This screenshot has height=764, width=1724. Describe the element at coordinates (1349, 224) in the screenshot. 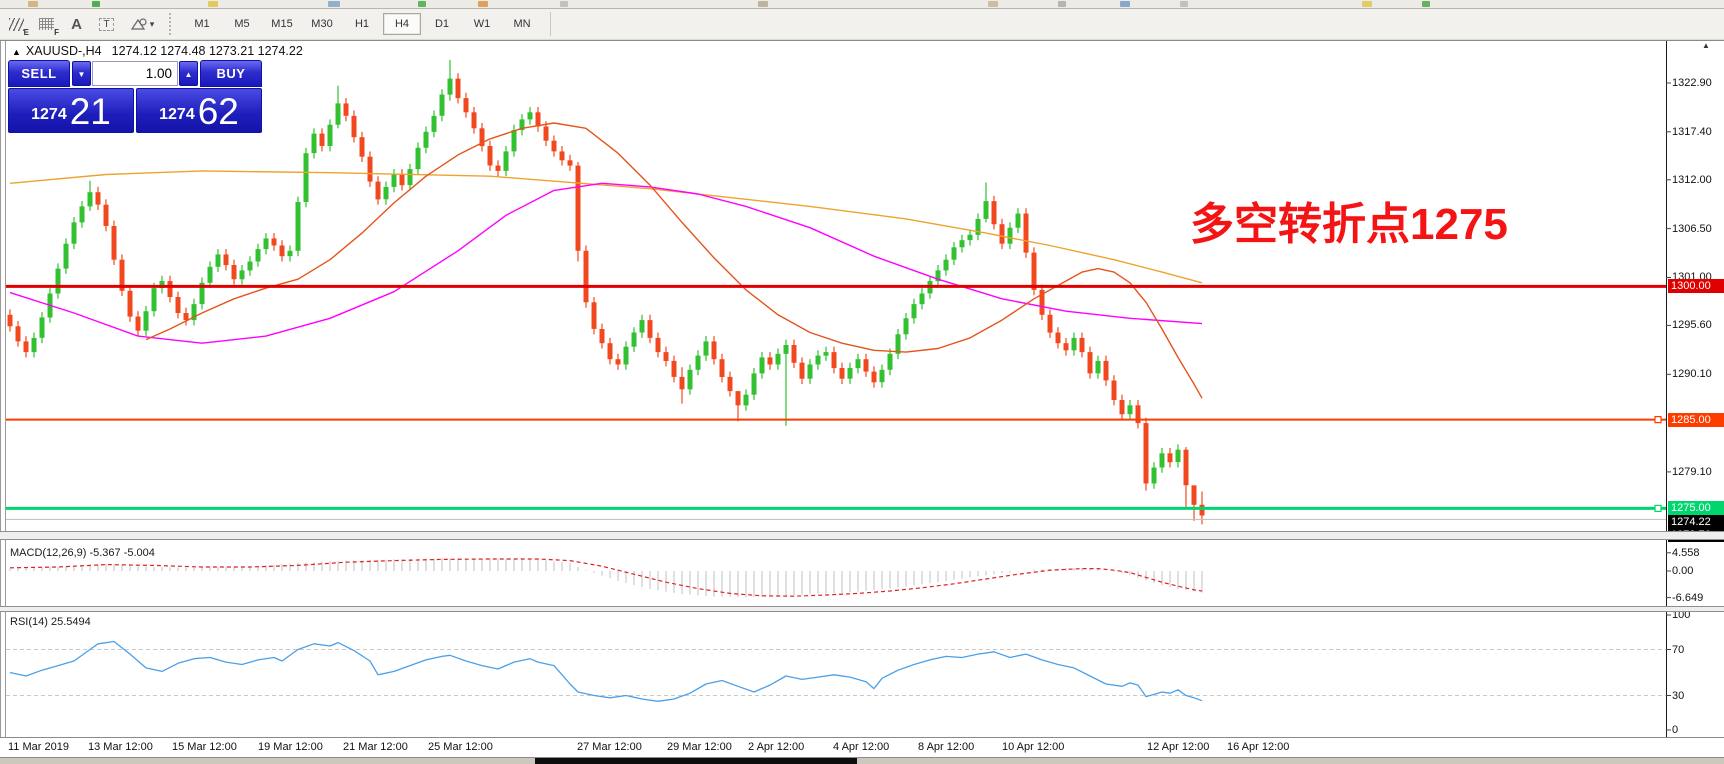

I see `chart-text-annotation: 多空转折点1275` at that location.